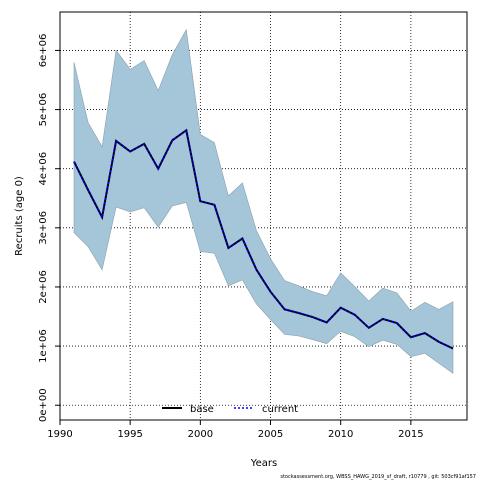 The image size is (480, 480). What do you see at coordinates (129, 434) in the screenshot?
I see `x-tick-label: 1995` at bounding box center [129, 434].